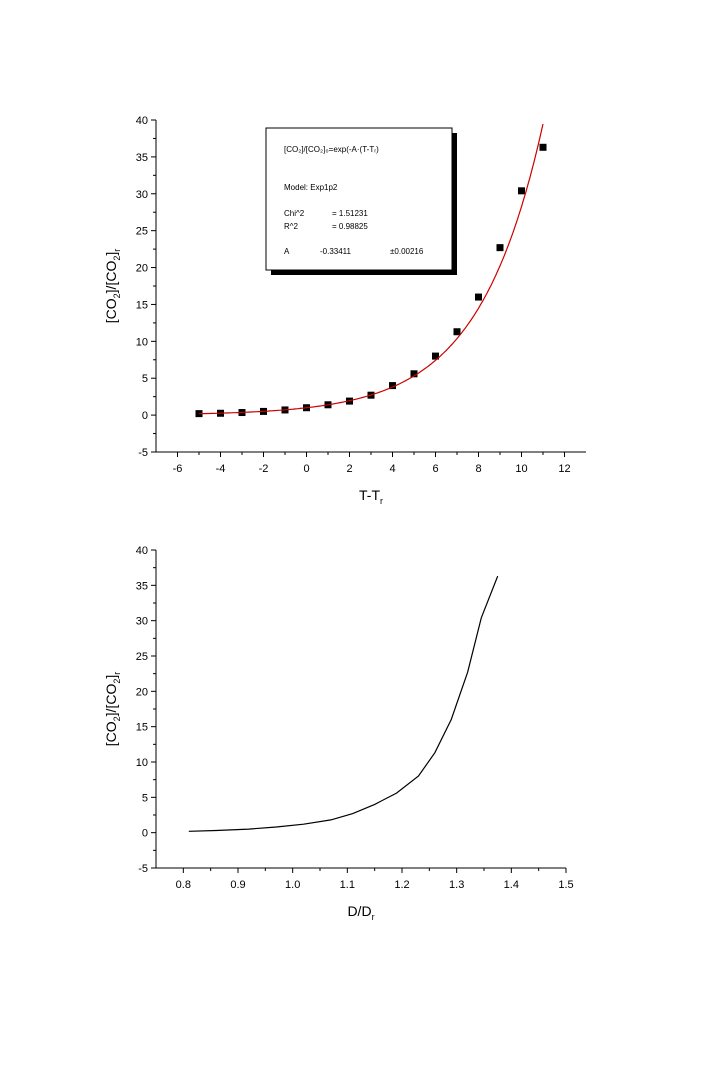  What do you see at coordinates (291, 226) in the screenshot?
I see `legend-r-label: R^2` at bounding box center [291, 226].